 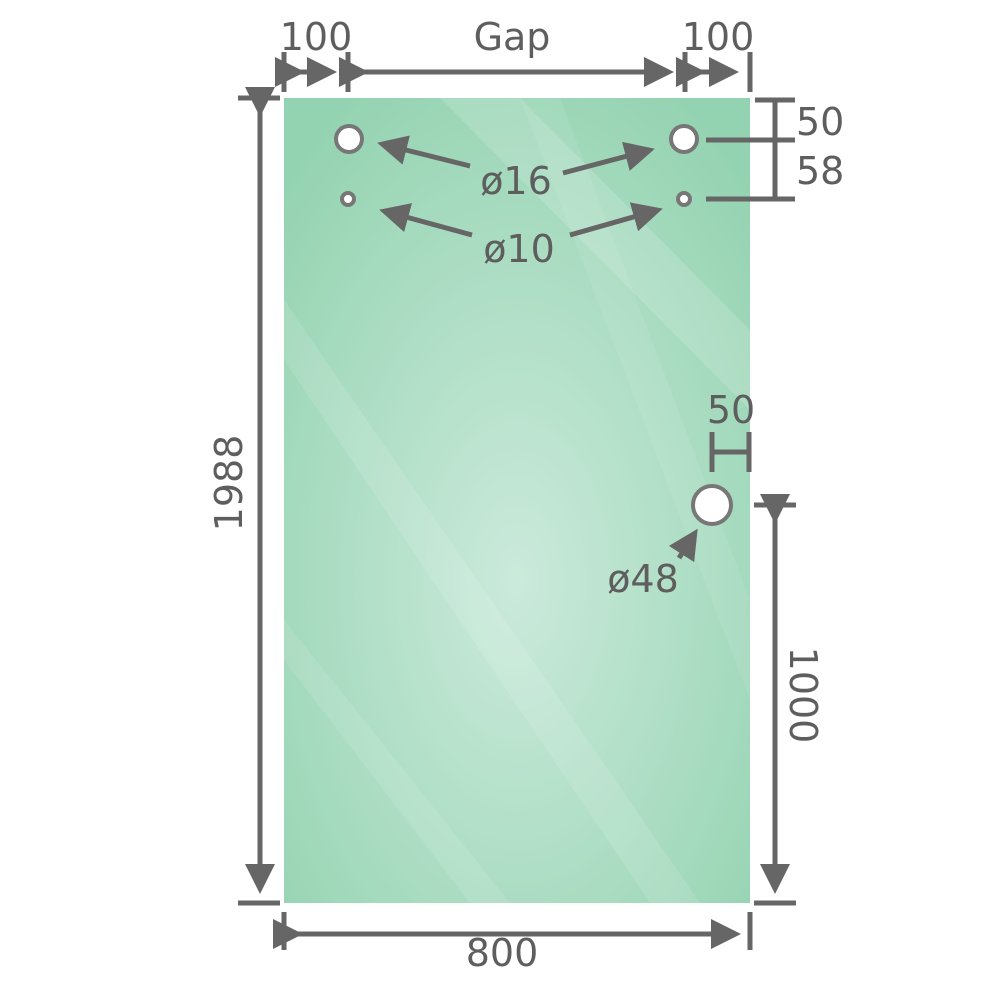 What do you see at coordinates (684, 199) in the screenshot?
I see `lower-right-hole` at bounding box center [684, 199].